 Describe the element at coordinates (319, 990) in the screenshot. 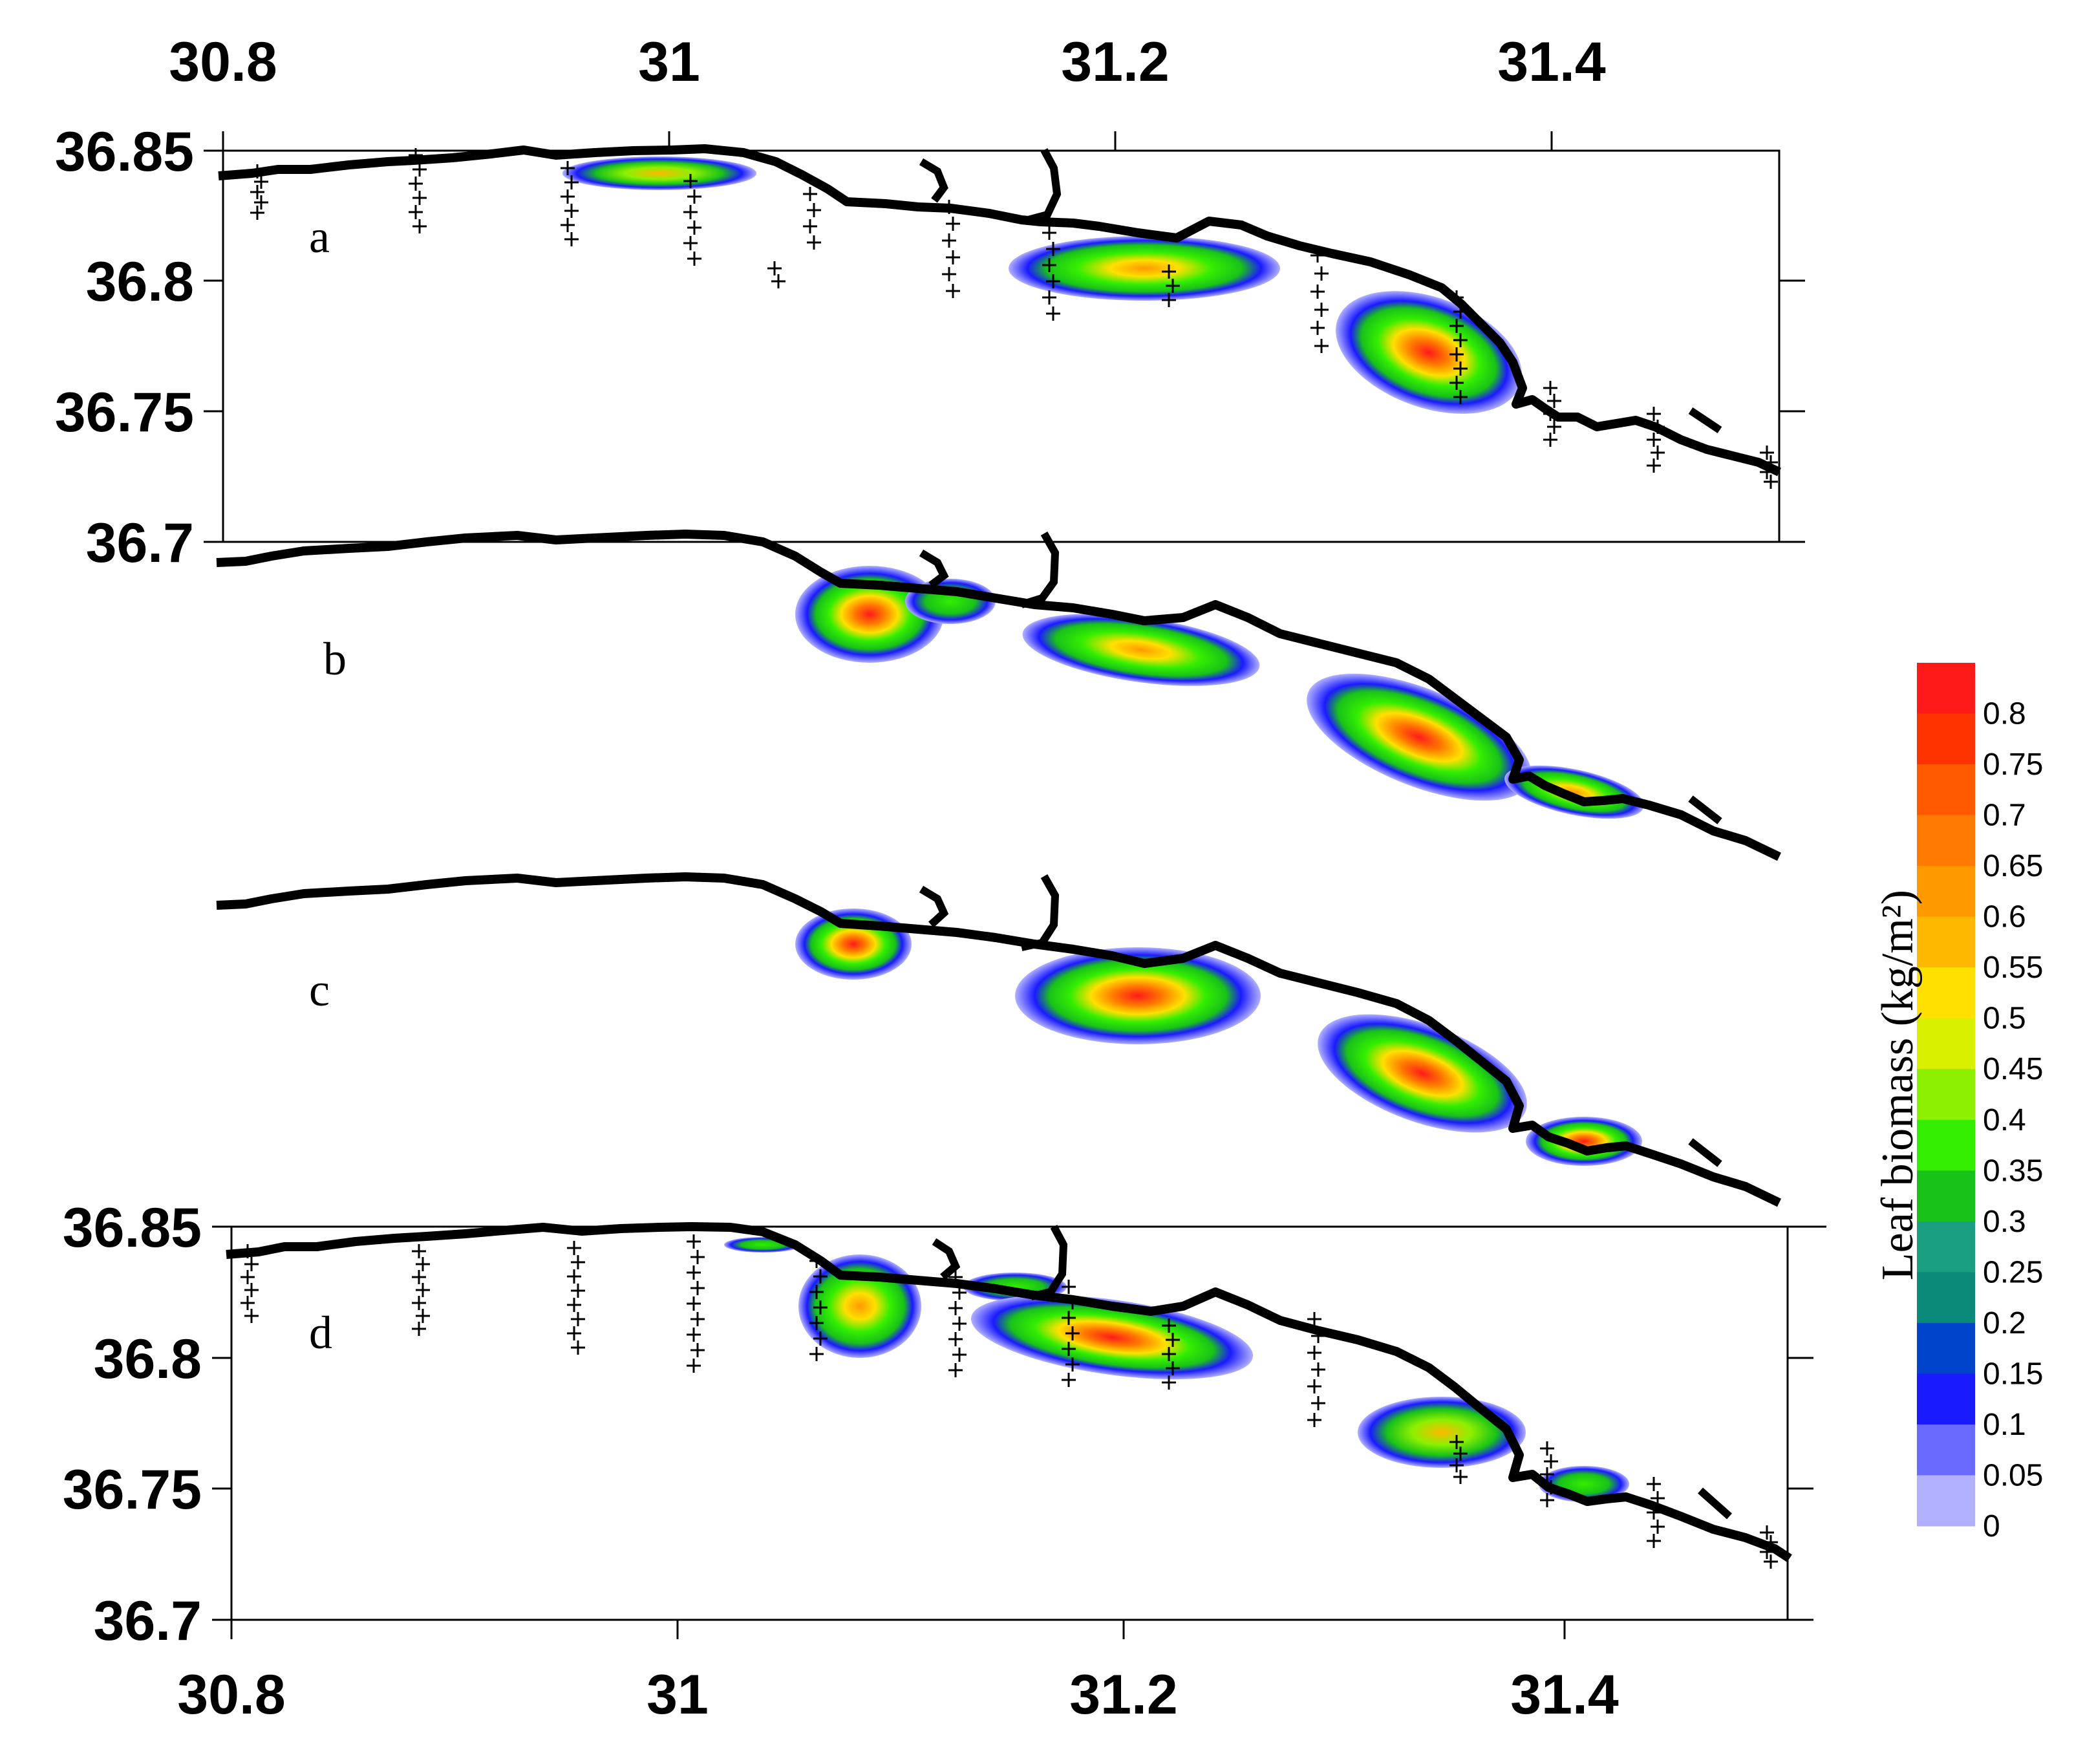

I see `panel-label-c: c` at that location.